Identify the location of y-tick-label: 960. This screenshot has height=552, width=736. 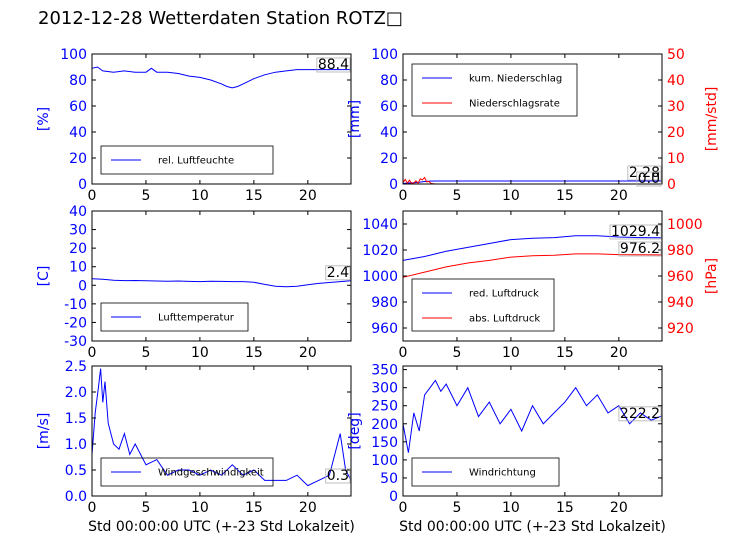
(384, 329).